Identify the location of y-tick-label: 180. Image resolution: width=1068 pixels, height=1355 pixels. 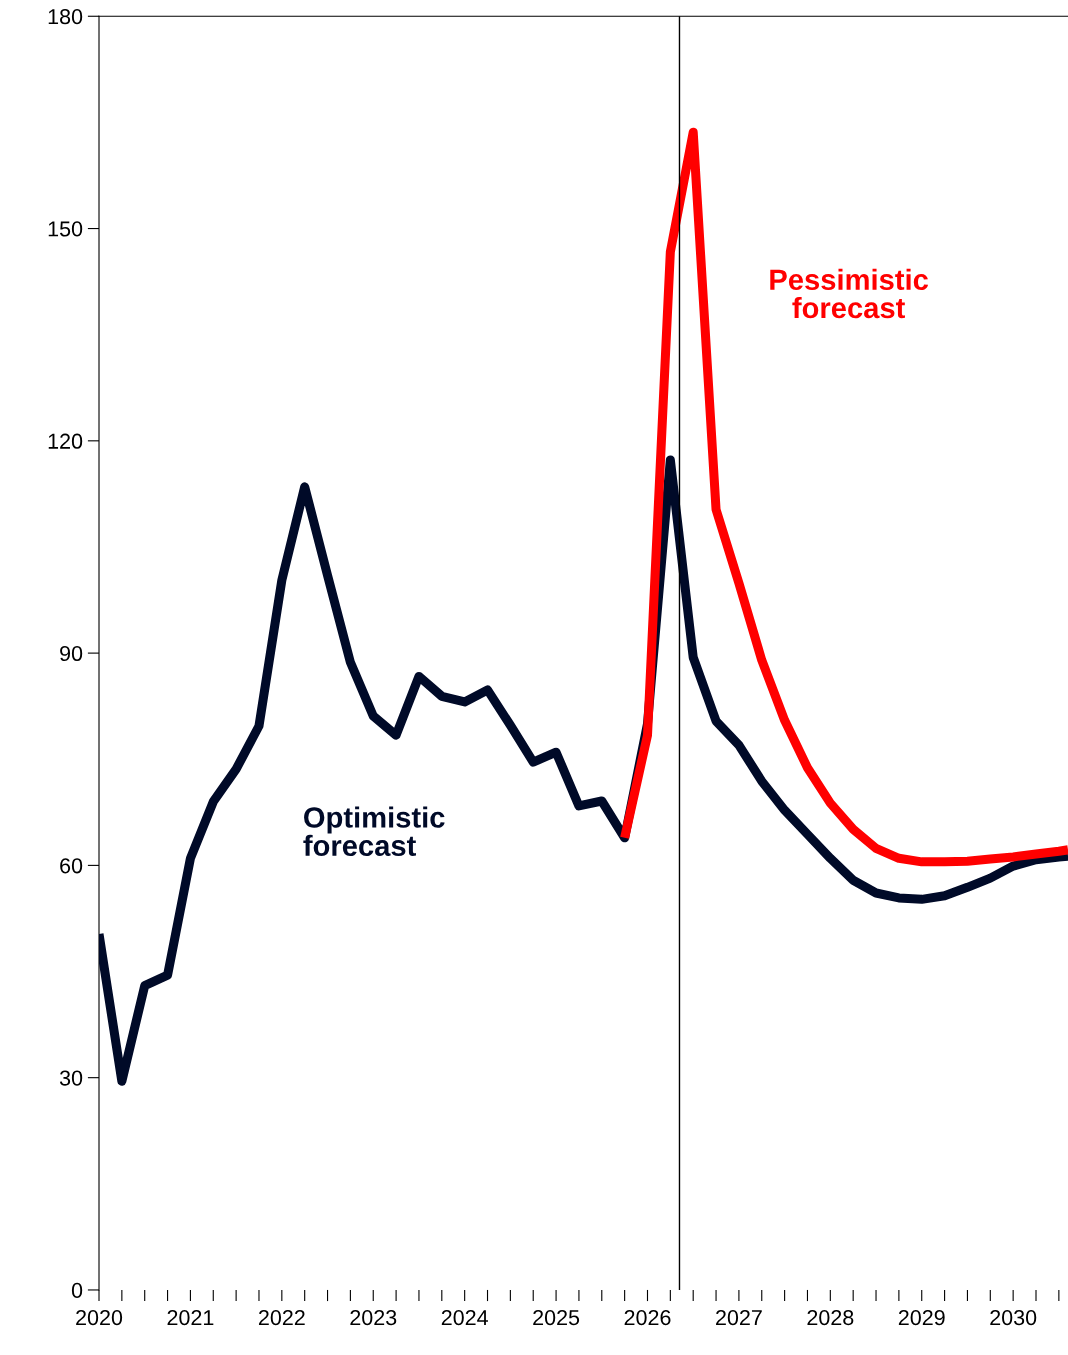
(65, 17).